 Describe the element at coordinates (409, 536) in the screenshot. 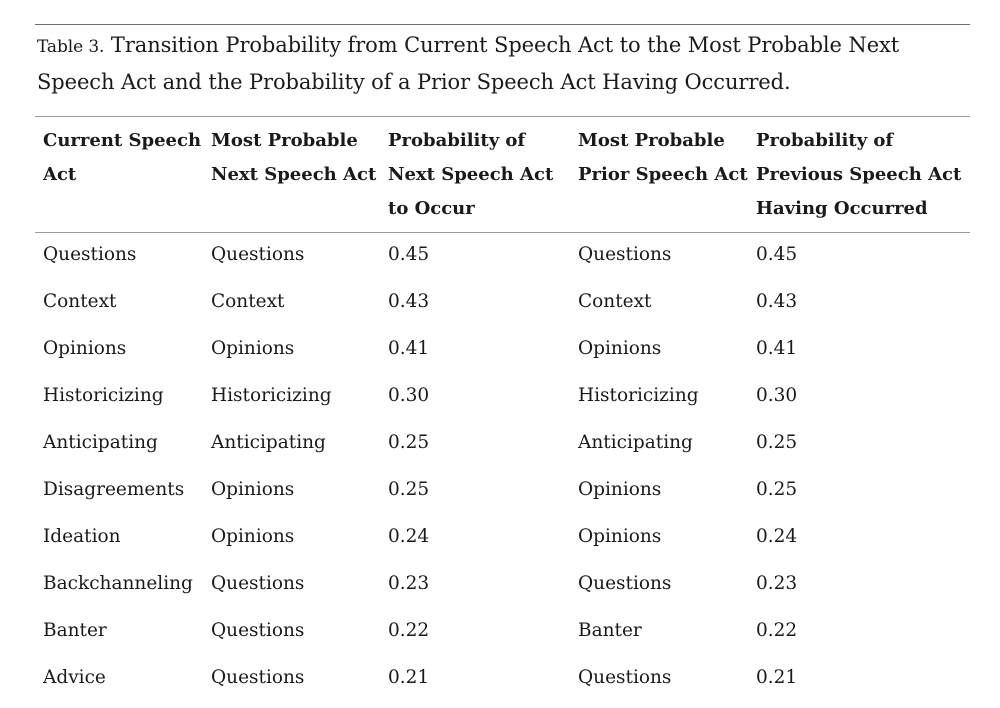

I see `cell-next-probability: 0.24` at that location.